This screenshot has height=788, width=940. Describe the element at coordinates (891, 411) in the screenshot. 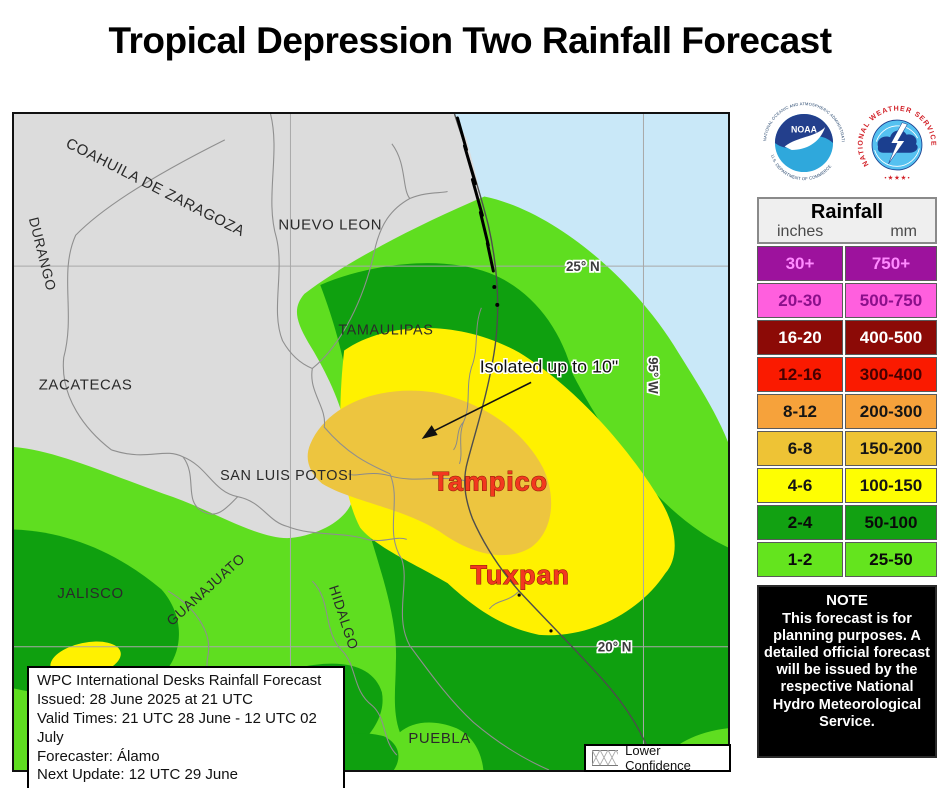

I see `legend-cell-mm: 200-300` at that location.